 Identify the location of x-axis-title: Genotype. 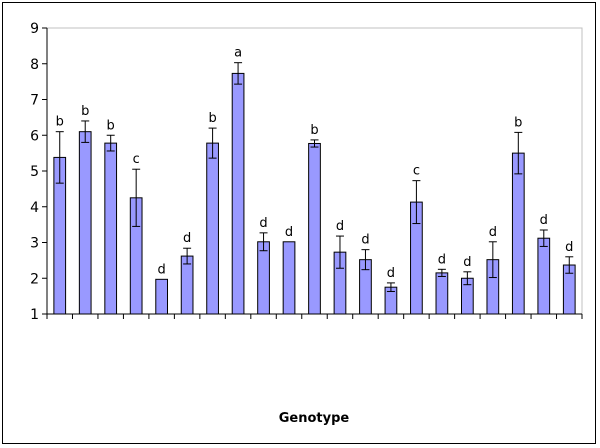
(314, 418).